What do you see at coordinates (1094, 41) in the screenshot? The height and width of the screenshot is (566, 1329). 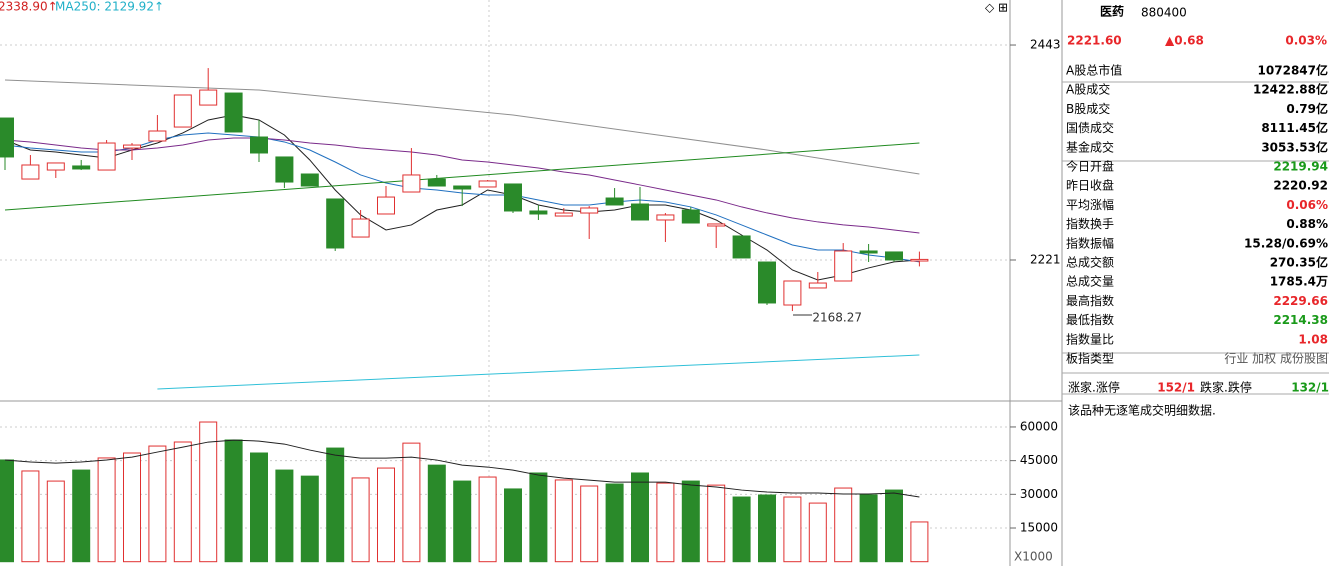 I see `price: 2221.60` at bounding box center [1094, 41].